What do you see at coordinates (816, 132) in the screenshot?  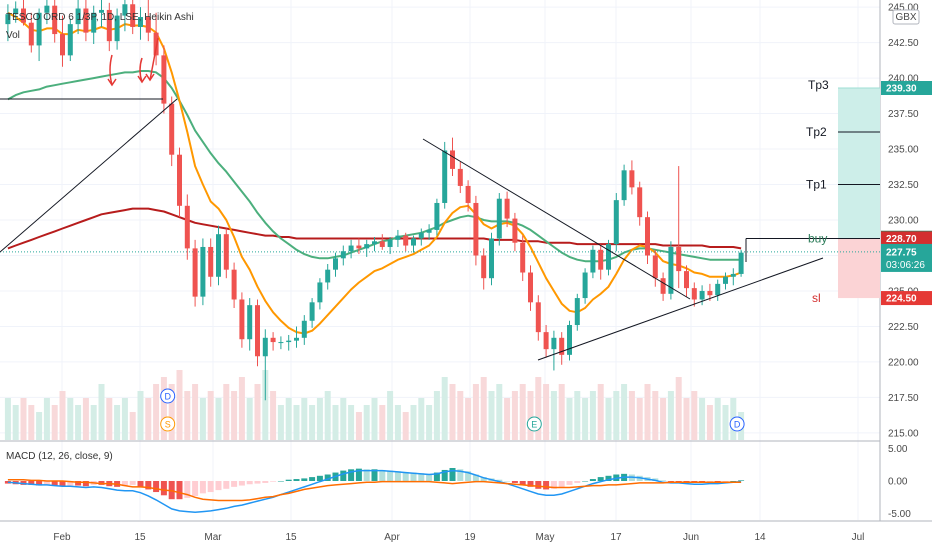 I see `tp2-label: Tp2` at bounding box center [816, 132].